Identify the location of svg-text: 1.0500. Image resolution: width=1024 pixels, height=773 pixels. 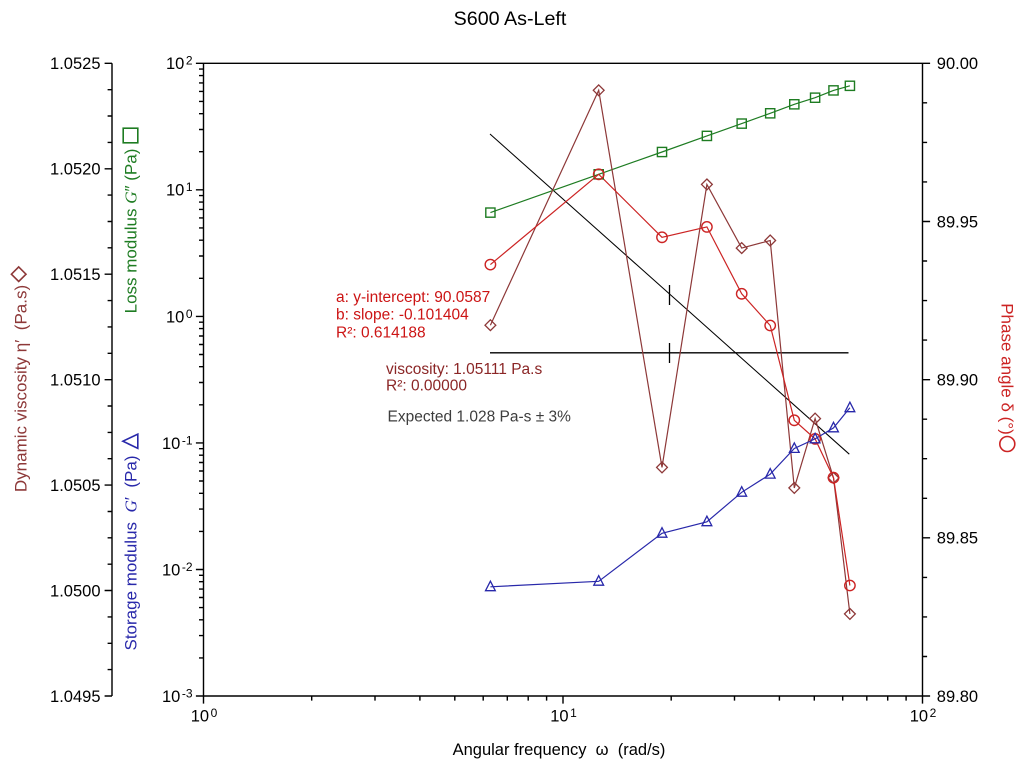
(75, 591).